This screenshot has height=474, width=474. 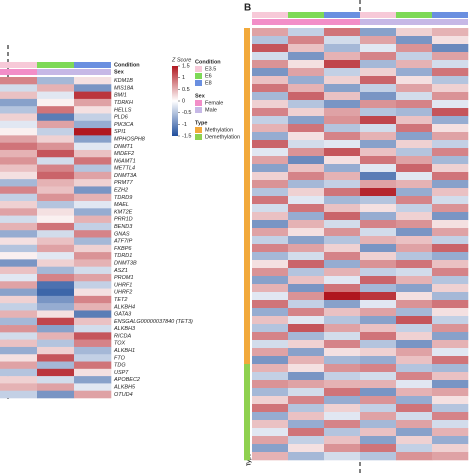 What do you see at coordinates (120, 366) in the screenshot?
I see `row-label: TDG` at bounding box center [120, 366].